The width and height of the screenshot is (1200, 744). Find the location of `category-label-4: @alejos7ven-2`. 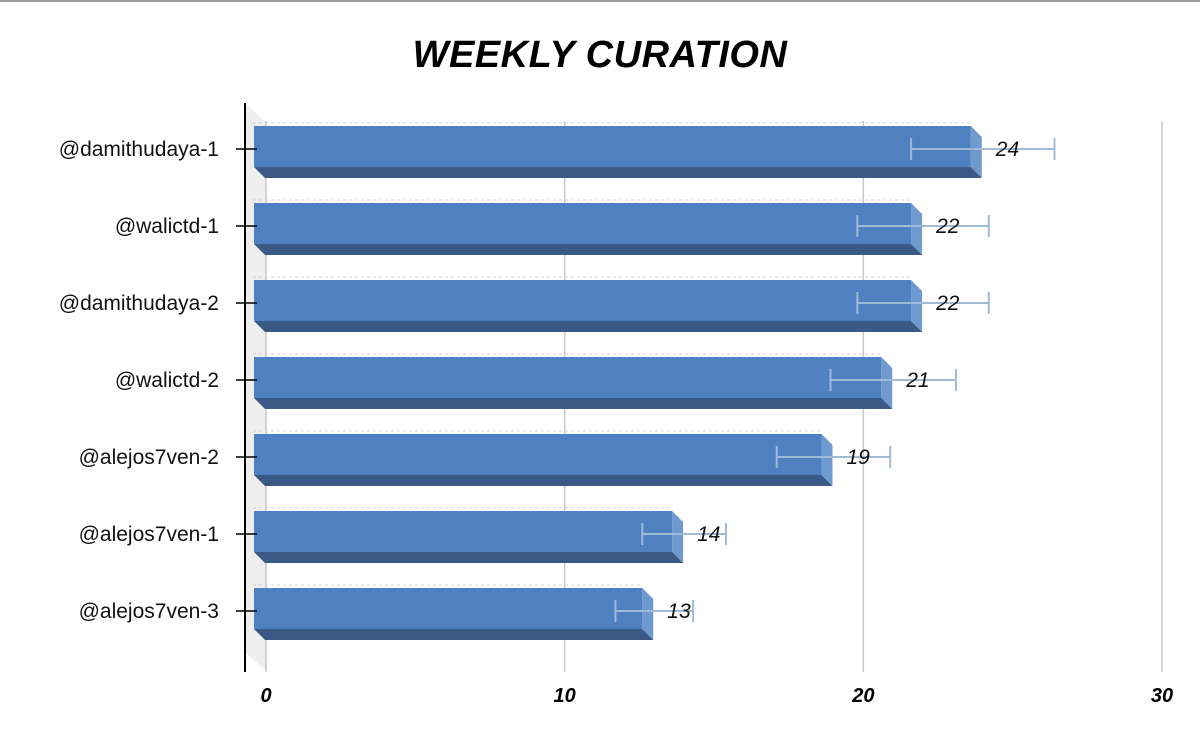

category-label-4: @alejos7ven-2 is located at coordinates (149, 457).